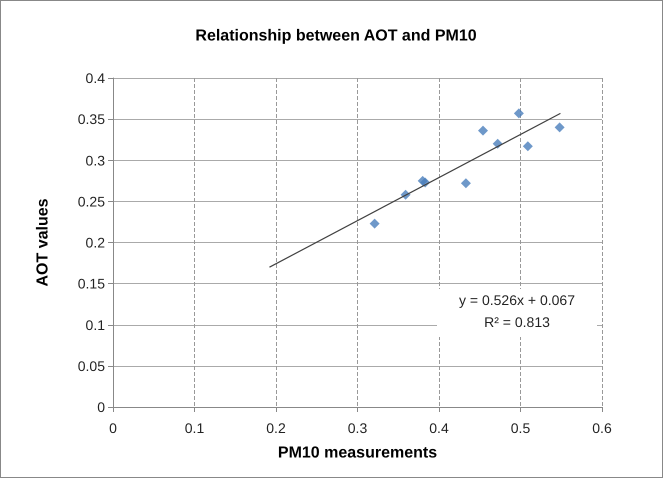  What do you see at coordinates (358, 428) in the screenshot?
I see `x-tick-label: 0.3` at bounding box center [358, 428].